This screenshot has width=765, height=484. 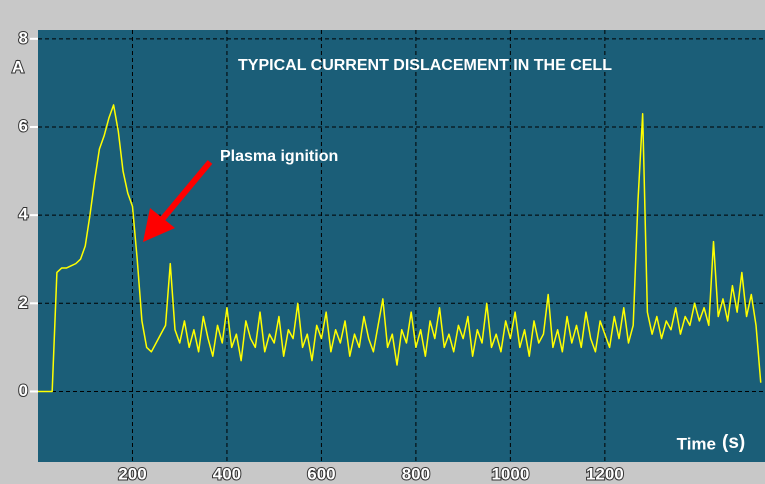 I want to click on arrow-shaft, so click(x=185, y=192).